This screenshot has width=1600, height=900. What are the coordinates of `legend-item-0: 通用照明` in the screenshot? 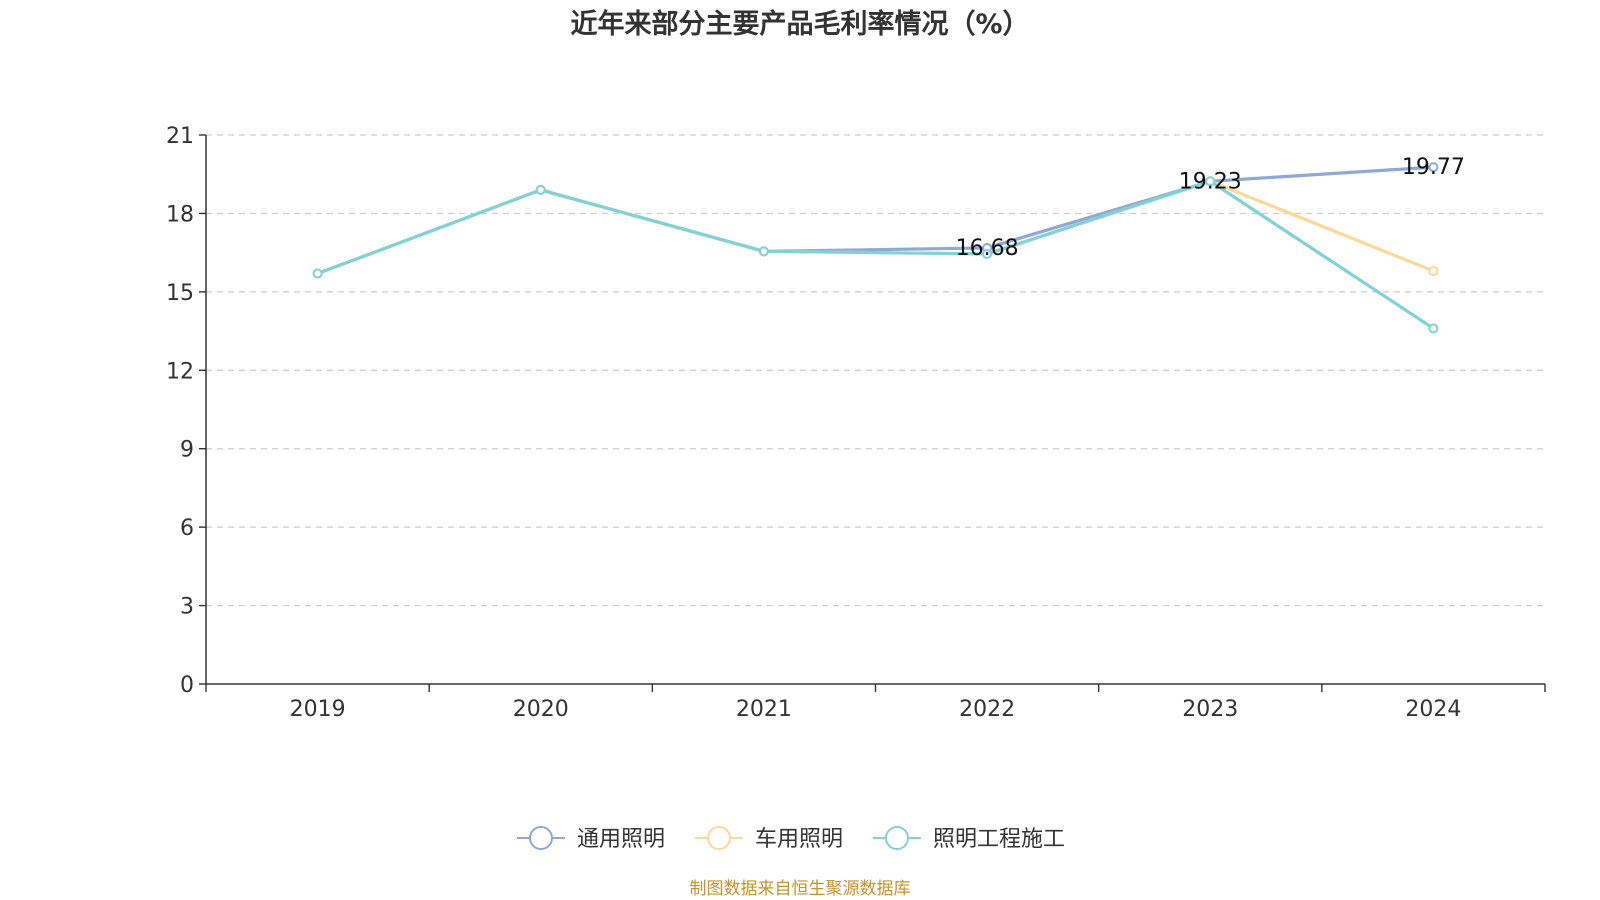 It's located at (591, 839).